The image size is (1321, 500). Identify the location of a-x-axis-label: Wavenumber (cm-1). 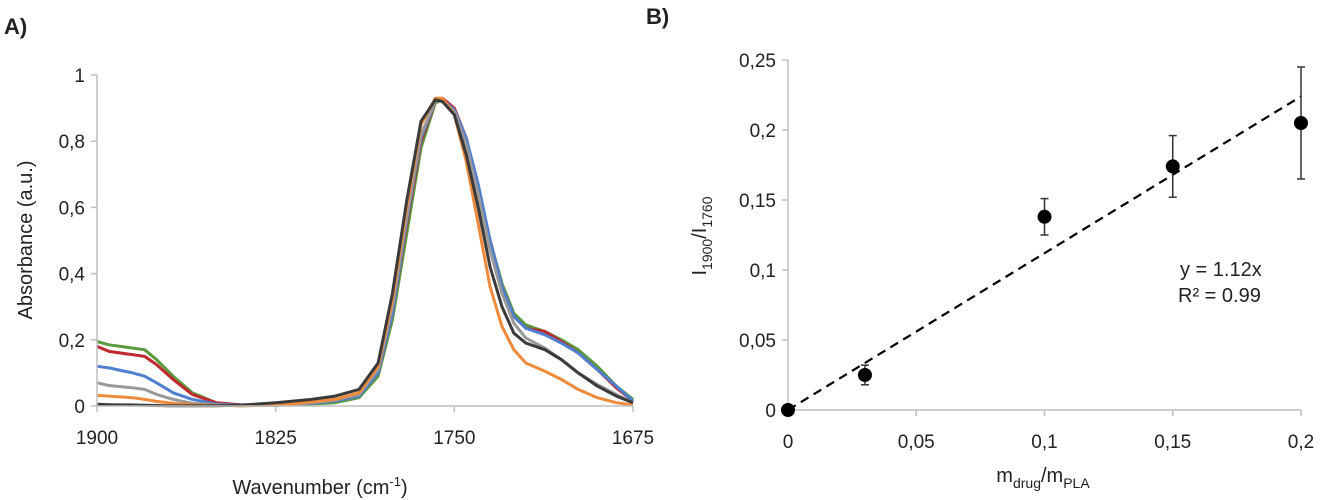
(319, 486).